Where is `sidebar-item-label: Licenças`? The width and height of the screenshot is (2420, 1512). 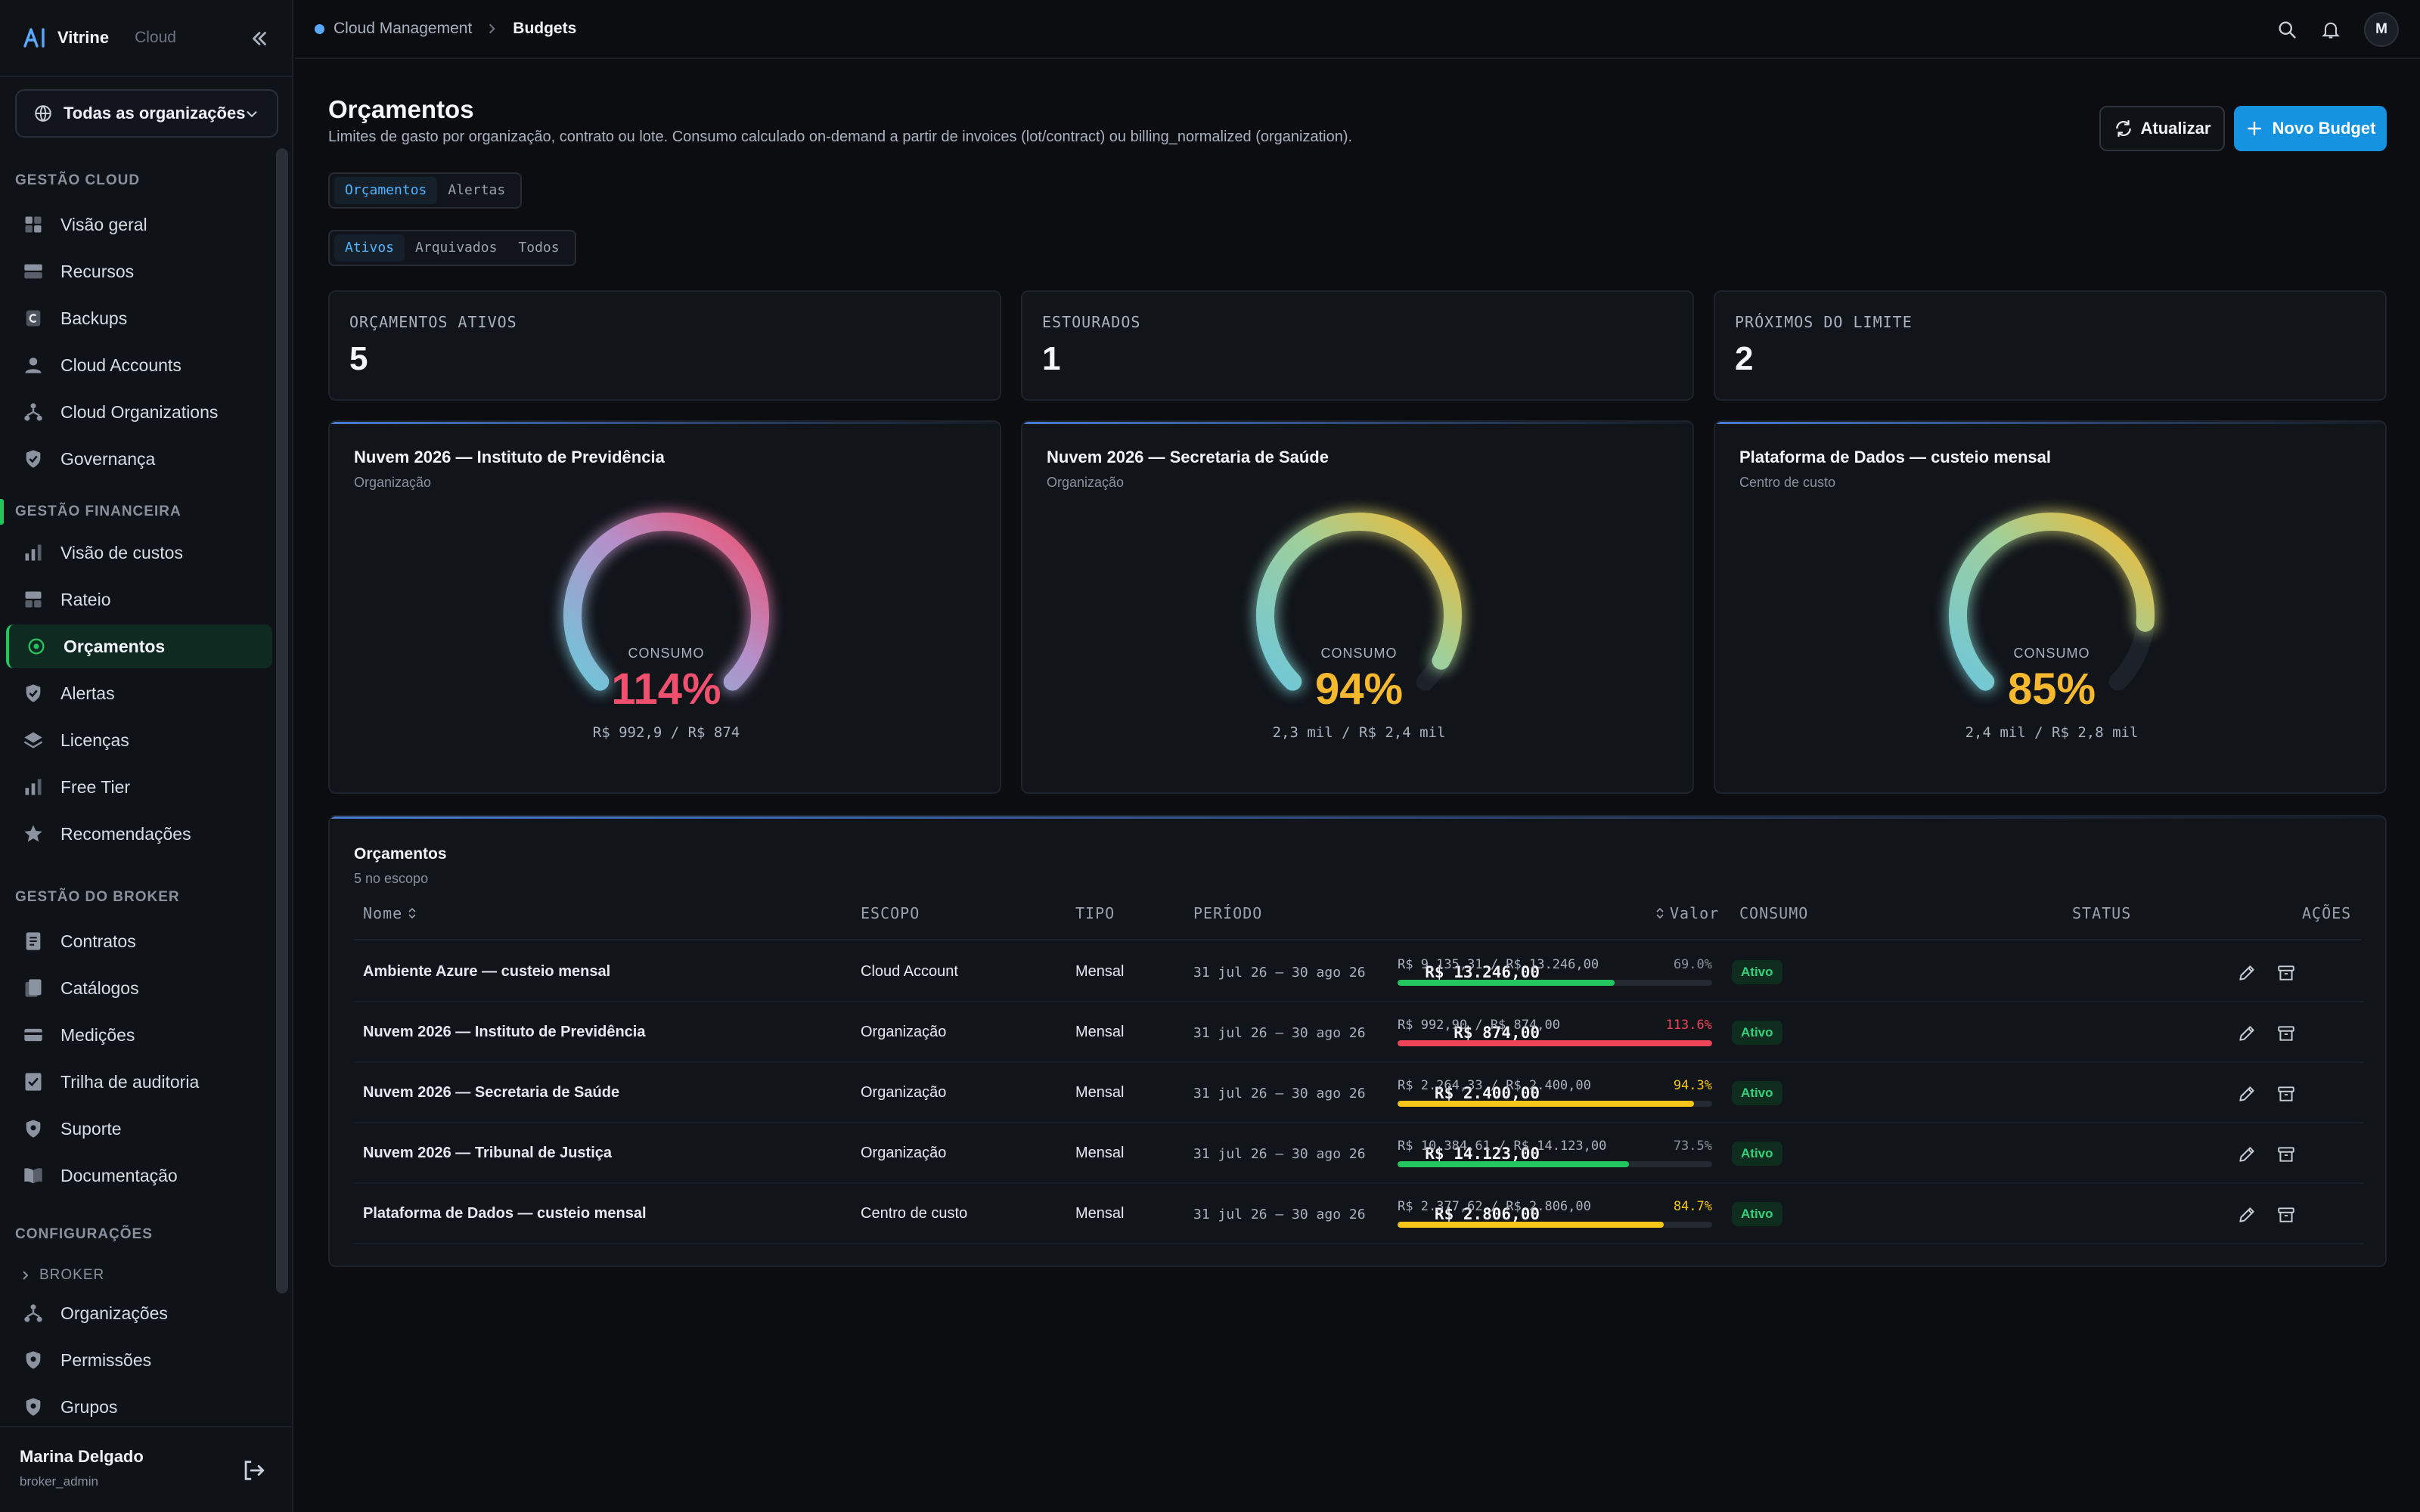 sidebar-item-label: Licenças is located at coordinates (94, 740).